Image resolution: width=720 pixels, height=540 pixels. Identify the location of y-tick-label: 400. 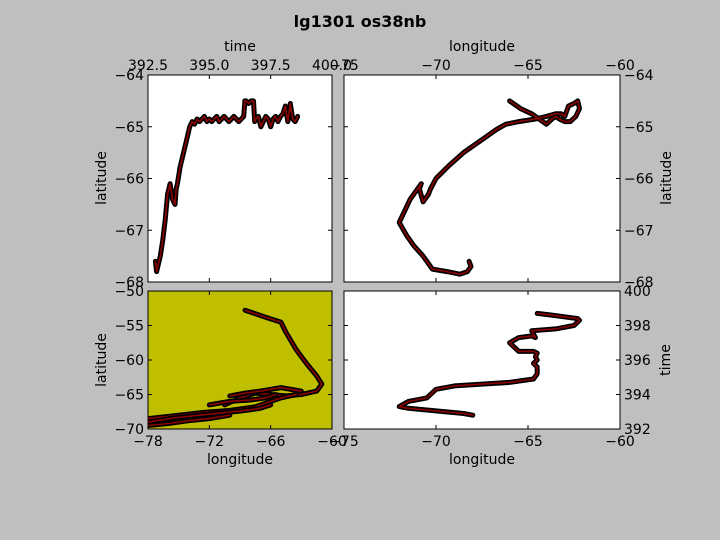
(637, 292).